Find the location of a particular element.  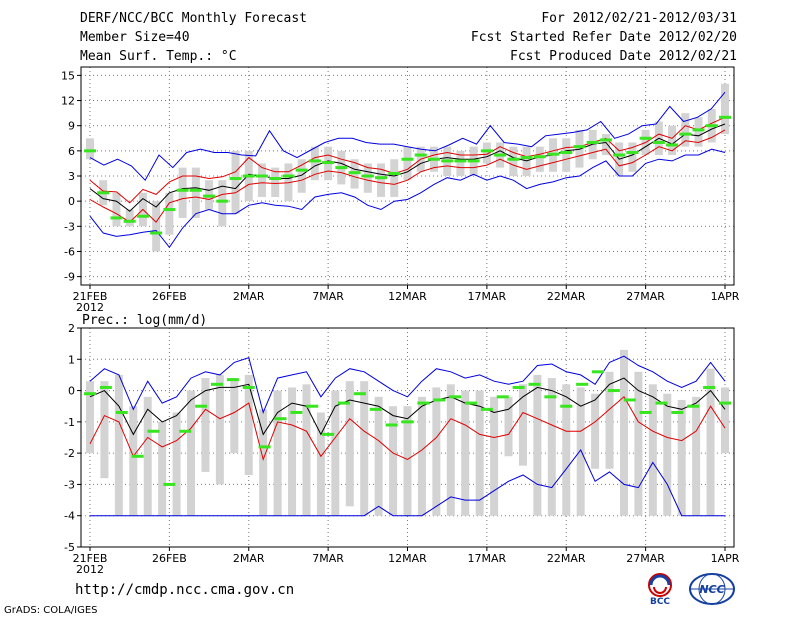

ncc-logo: NCC is located at coordinates (712, 589).